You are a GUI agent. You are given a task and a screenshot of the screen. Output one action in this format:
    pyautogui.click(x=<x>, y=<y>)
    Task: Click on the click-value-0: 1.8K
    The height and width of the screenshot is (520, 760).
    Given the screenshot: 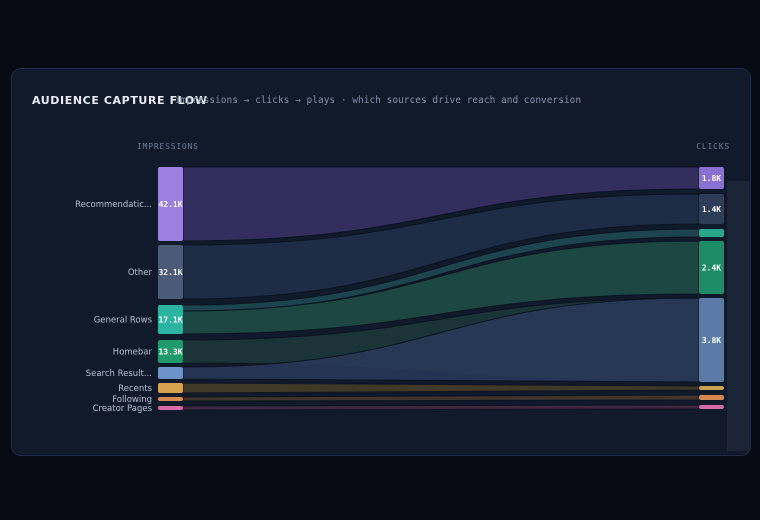 What is the action you would take?
    pyautogui.click(x=711, y=178)
    